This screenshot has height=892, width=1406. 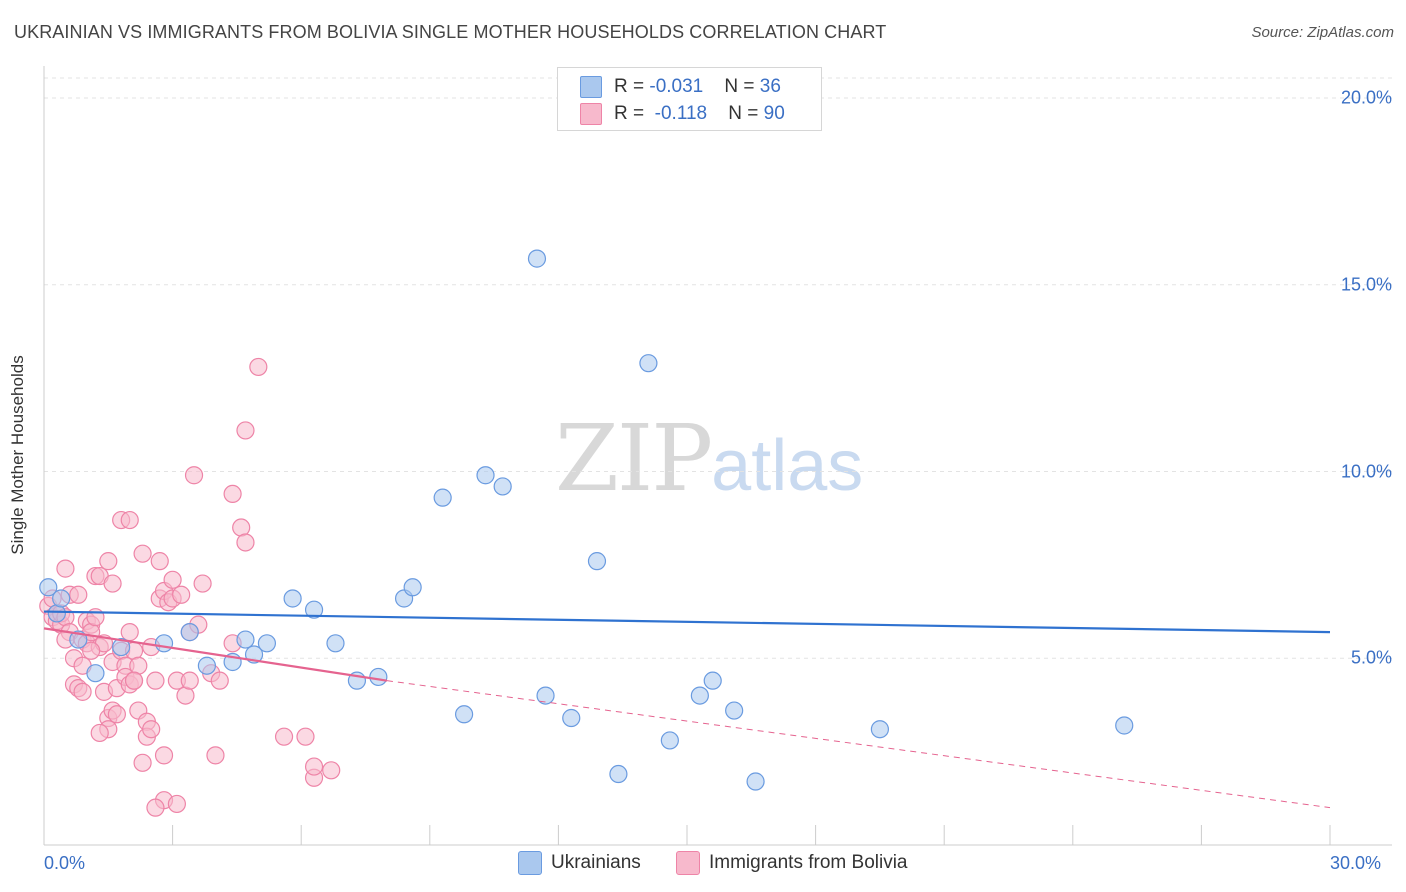 What do you see at coordinates (1366, 97) in the screenshot?
I see `y-tick-label: 20.0%` at bounding box center [1366, 97].